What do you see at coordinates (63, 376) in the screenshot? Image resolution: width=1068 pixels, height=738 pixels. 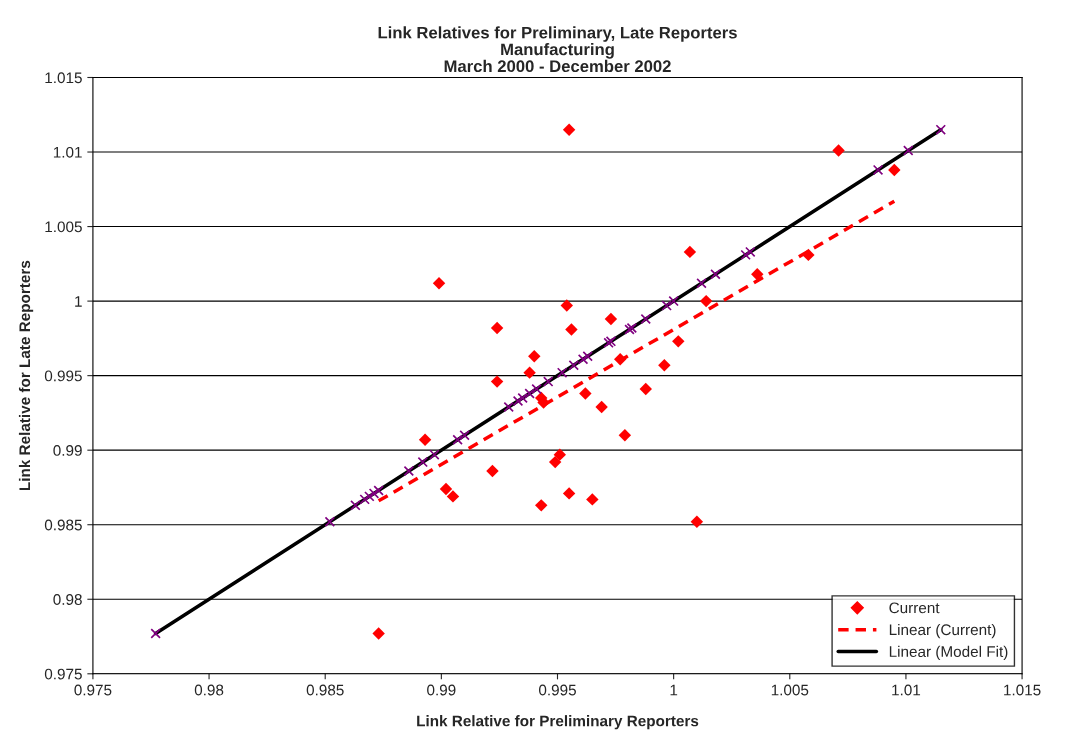 I see `y-tick-label: 0.995` at bounding box center [63, 376].